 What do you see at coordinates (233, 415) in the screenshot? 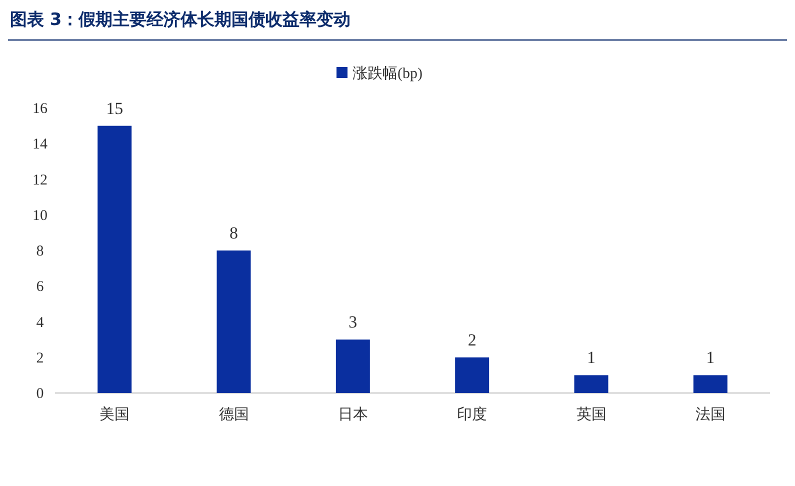
I see `x-tick-label: 德国` at bounding box center [233, 415].